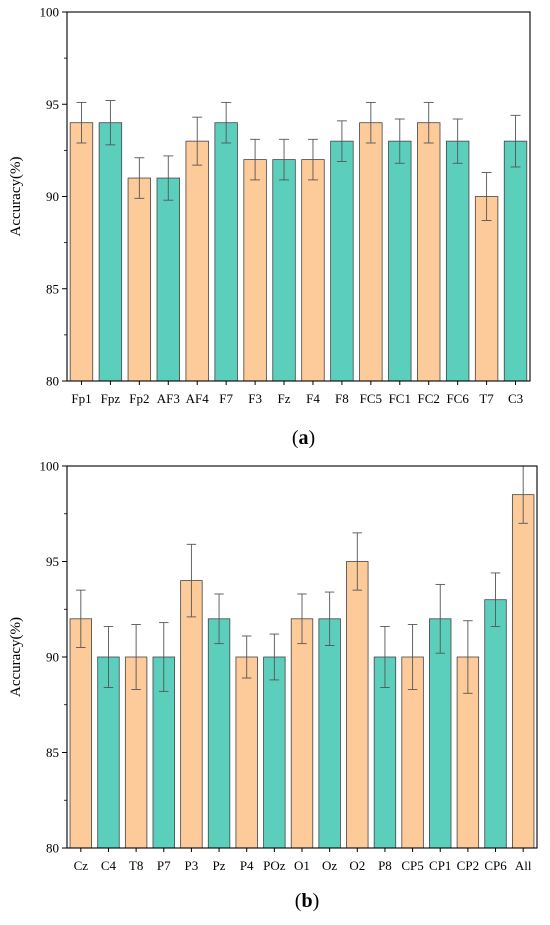 This screenshot has height=925, width=550. I want to click on x-tick-label-fc1: FC1, so click(400, 398).